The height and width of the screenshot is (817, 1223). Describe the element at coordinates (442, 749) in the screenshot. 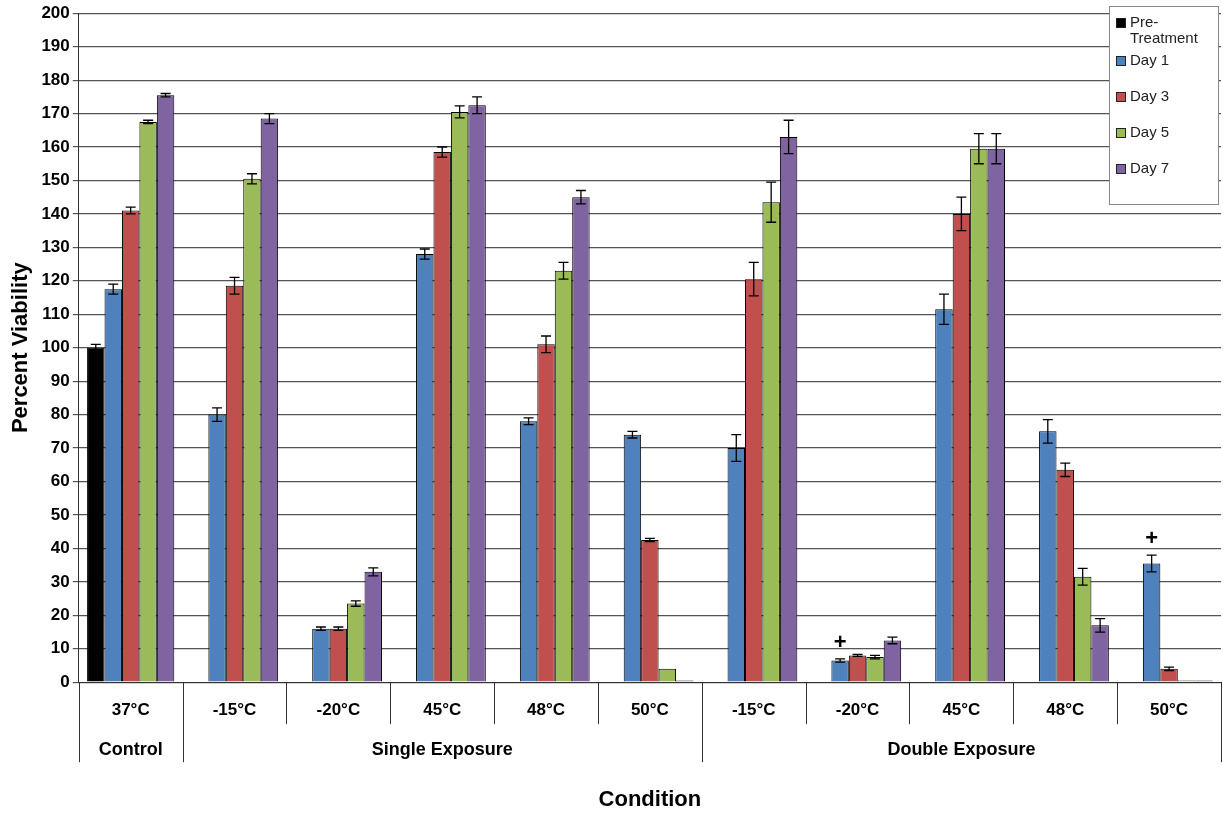

I see `text: Single Exposure` at that location.